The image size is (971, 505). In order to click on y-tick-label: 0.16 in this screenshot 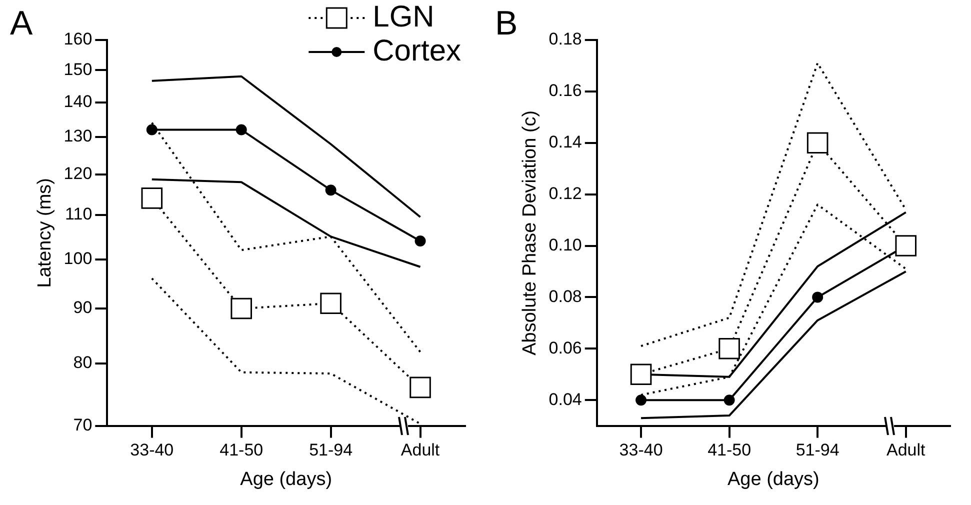, I will do `click(565, 90)`.